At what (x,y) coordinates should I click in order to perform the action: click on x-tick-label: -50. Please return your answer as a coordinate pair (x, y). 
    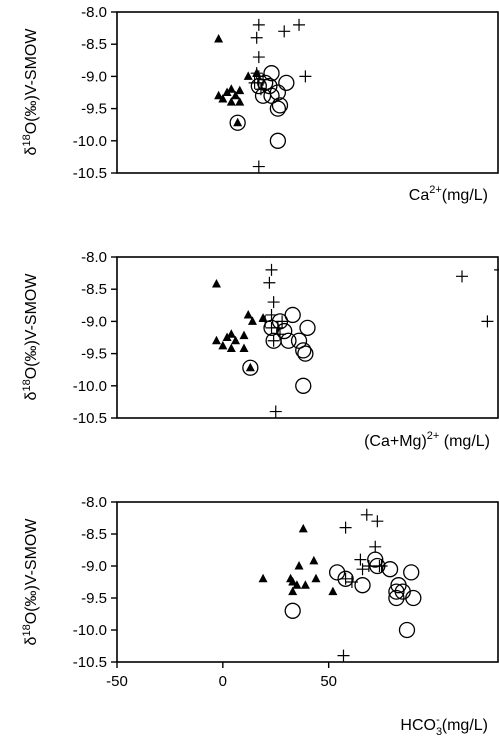
    Looking at the image, I should click on (117, 681).